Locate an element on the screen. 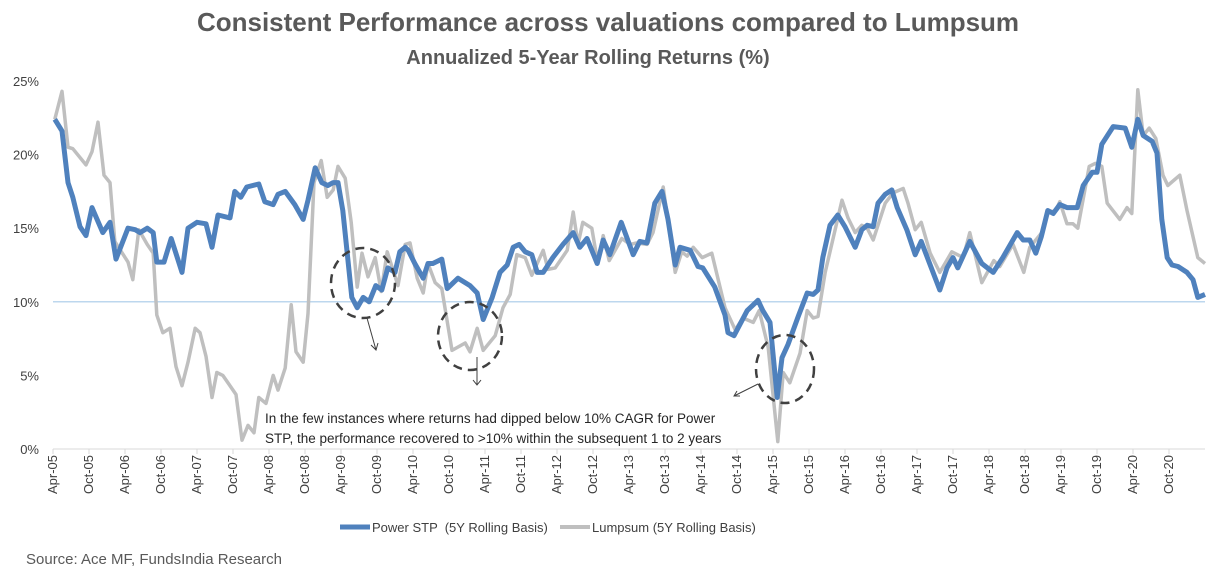 This screenshot has height=583, width=1217. x-tick-label: Apr-07 is located at coordinates (196, 474).